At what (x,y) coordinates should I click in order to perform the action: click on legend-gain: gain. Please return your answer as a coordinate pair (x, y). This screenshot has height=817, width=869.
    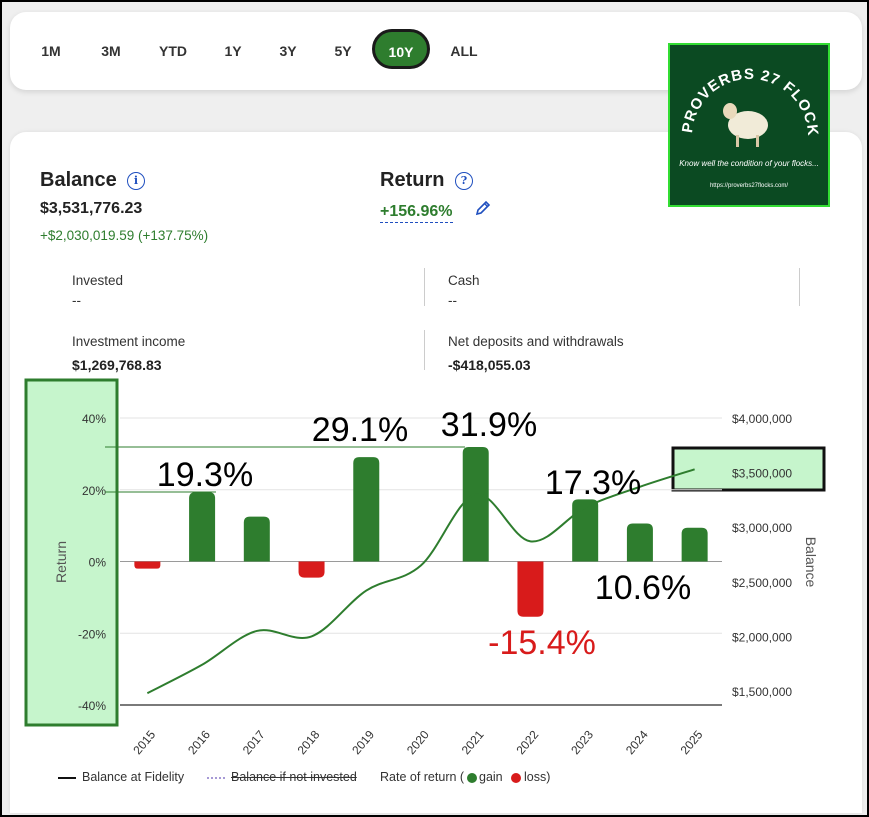
    Looking at the image, I should click on (491, 777).